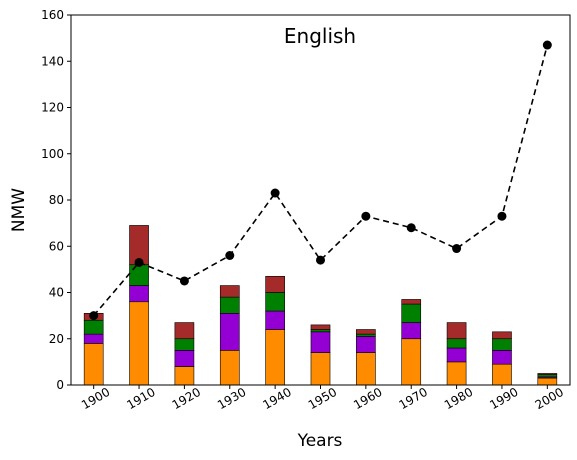 This screenshot has width=577, height=460. I want to click on y-tick-label-120: 120, so click(52, 108).